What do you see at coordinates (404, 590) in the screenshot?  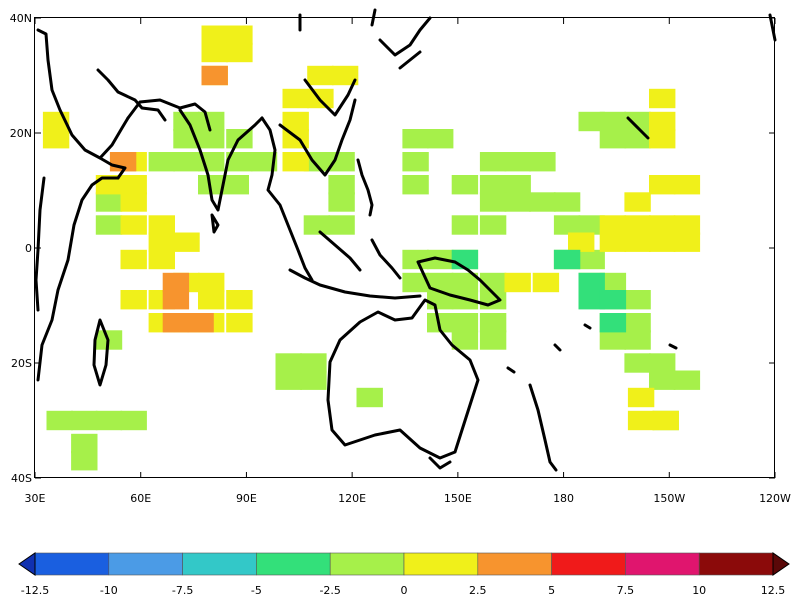 I see `colorbar-label: 0` at bounding box center [404, 590].